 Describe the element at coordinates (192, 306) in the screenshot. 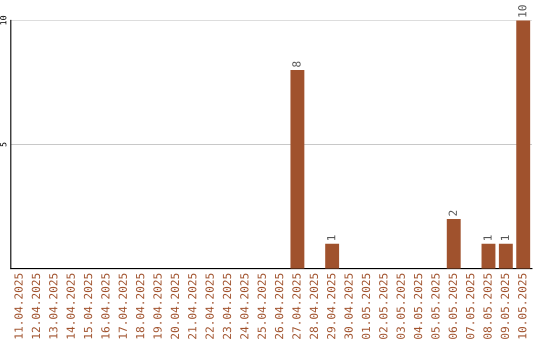

I see `x-tick-label: 21.04.2025` at that location.